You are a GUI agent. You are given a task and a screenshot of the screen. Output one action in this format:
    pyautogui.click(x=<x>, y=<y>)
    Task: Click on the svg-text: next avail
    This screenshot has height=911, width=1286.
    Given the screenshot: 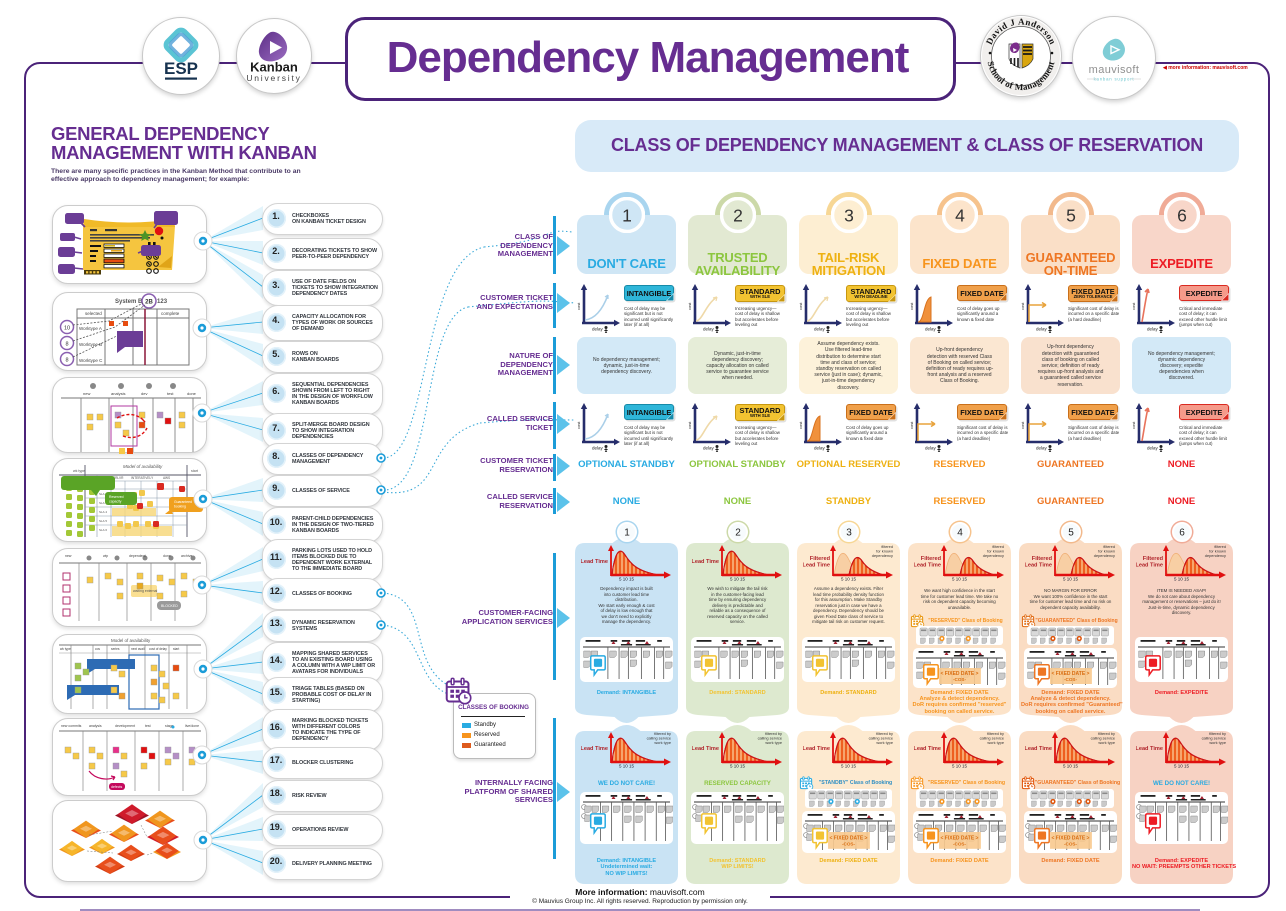 What is the action you would take?
    pyautogui.click(x=138, y=649)
    